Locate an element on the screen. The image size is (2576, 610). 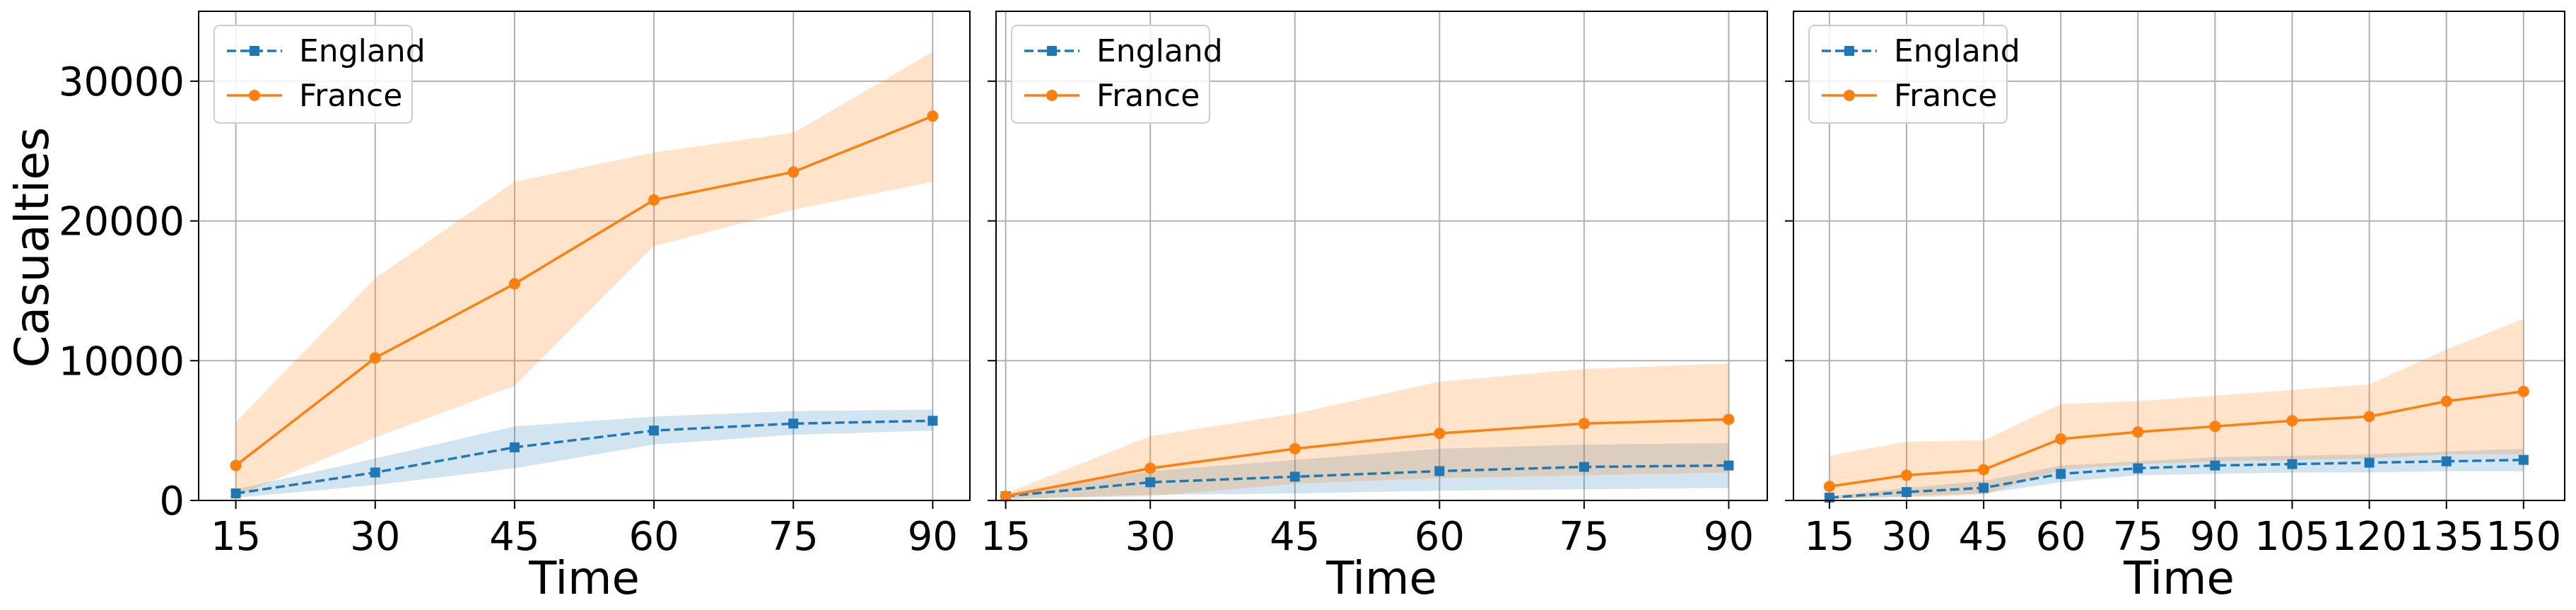
x-tick-label: 150 is located at coordinates (2523, 537).